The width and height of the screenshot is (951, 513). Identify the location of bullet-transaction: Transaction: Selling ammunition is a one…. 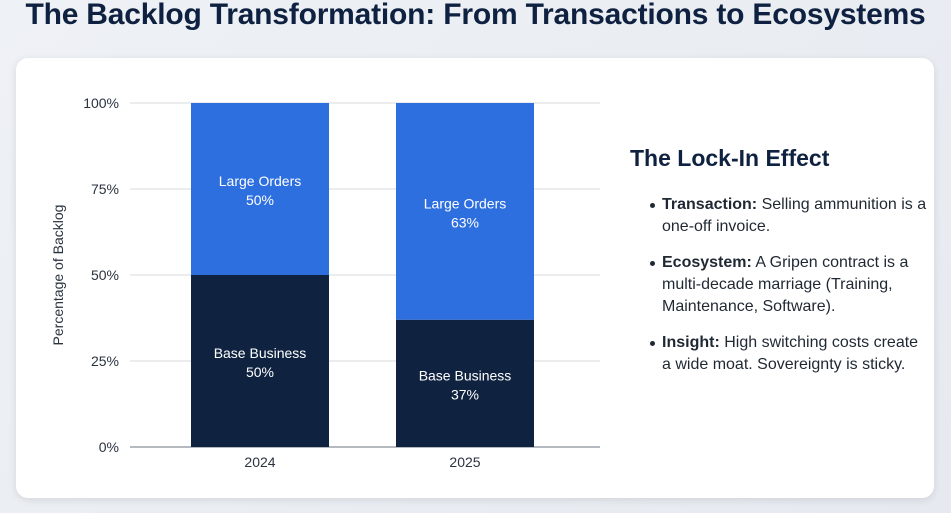
(780, 216).